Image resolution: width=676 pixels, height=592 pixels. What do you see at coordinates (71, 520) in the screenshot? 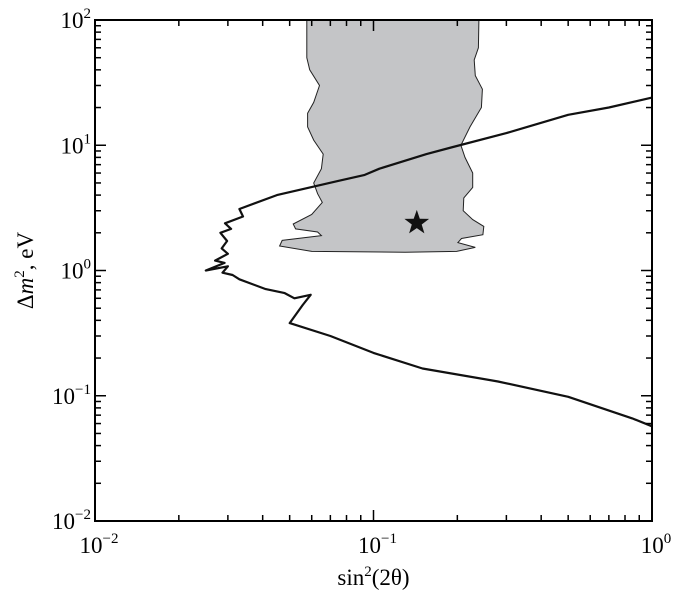
I see `y-tick-label: 10⁻²` at bounding box center [71, 520].